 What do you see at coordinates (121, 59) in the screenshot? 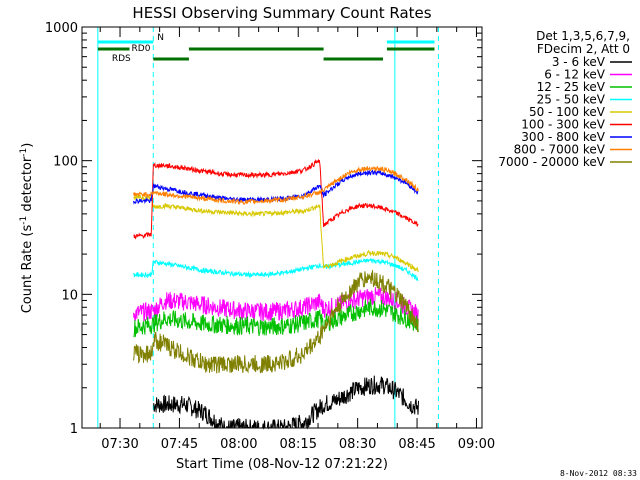
I see `flag-rds-label: RDS` at bounding box center [121, 59].